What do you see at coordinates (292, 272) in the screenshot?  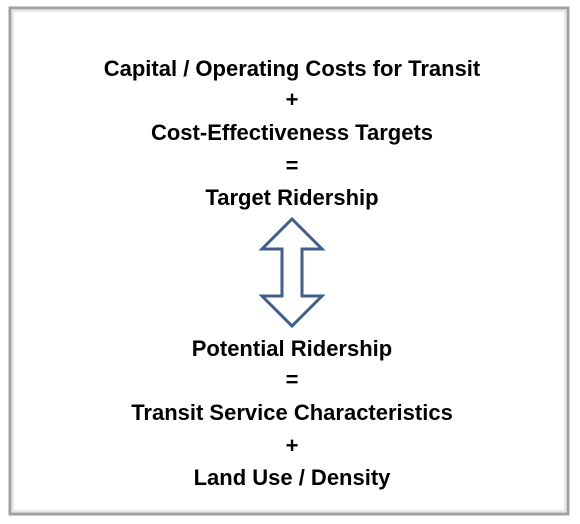 I see `double-arrow` at bounding box center [292, 272].